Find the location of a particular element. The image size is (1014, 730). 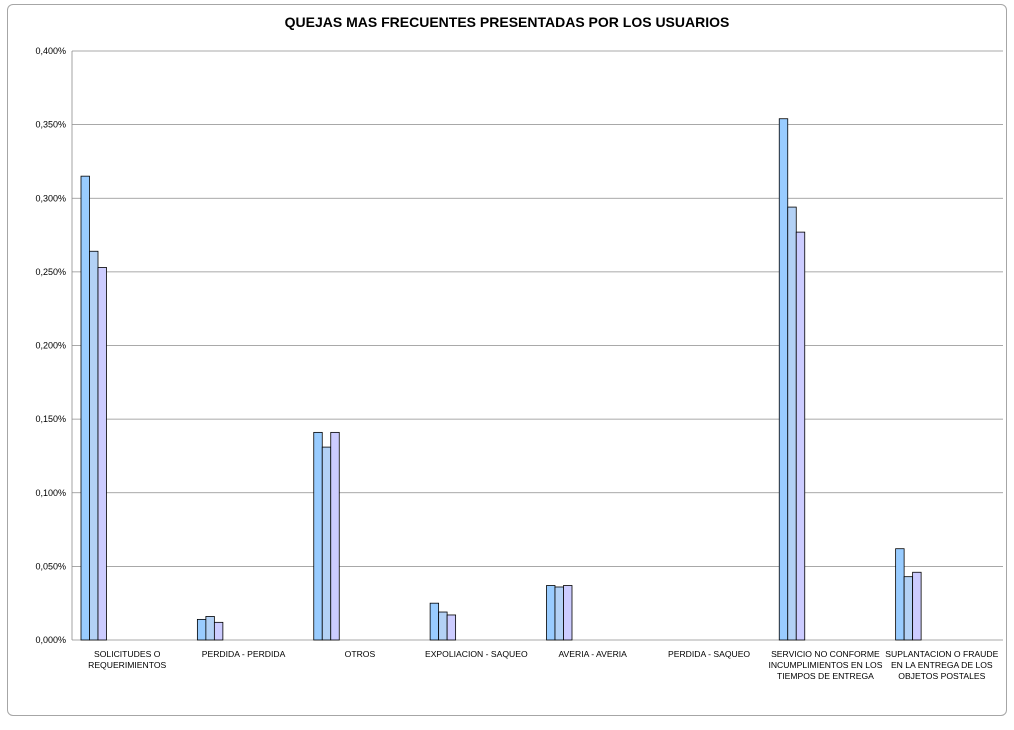

category-label: SERVICIO NO CONFORME is located at coordinates (825, 654).